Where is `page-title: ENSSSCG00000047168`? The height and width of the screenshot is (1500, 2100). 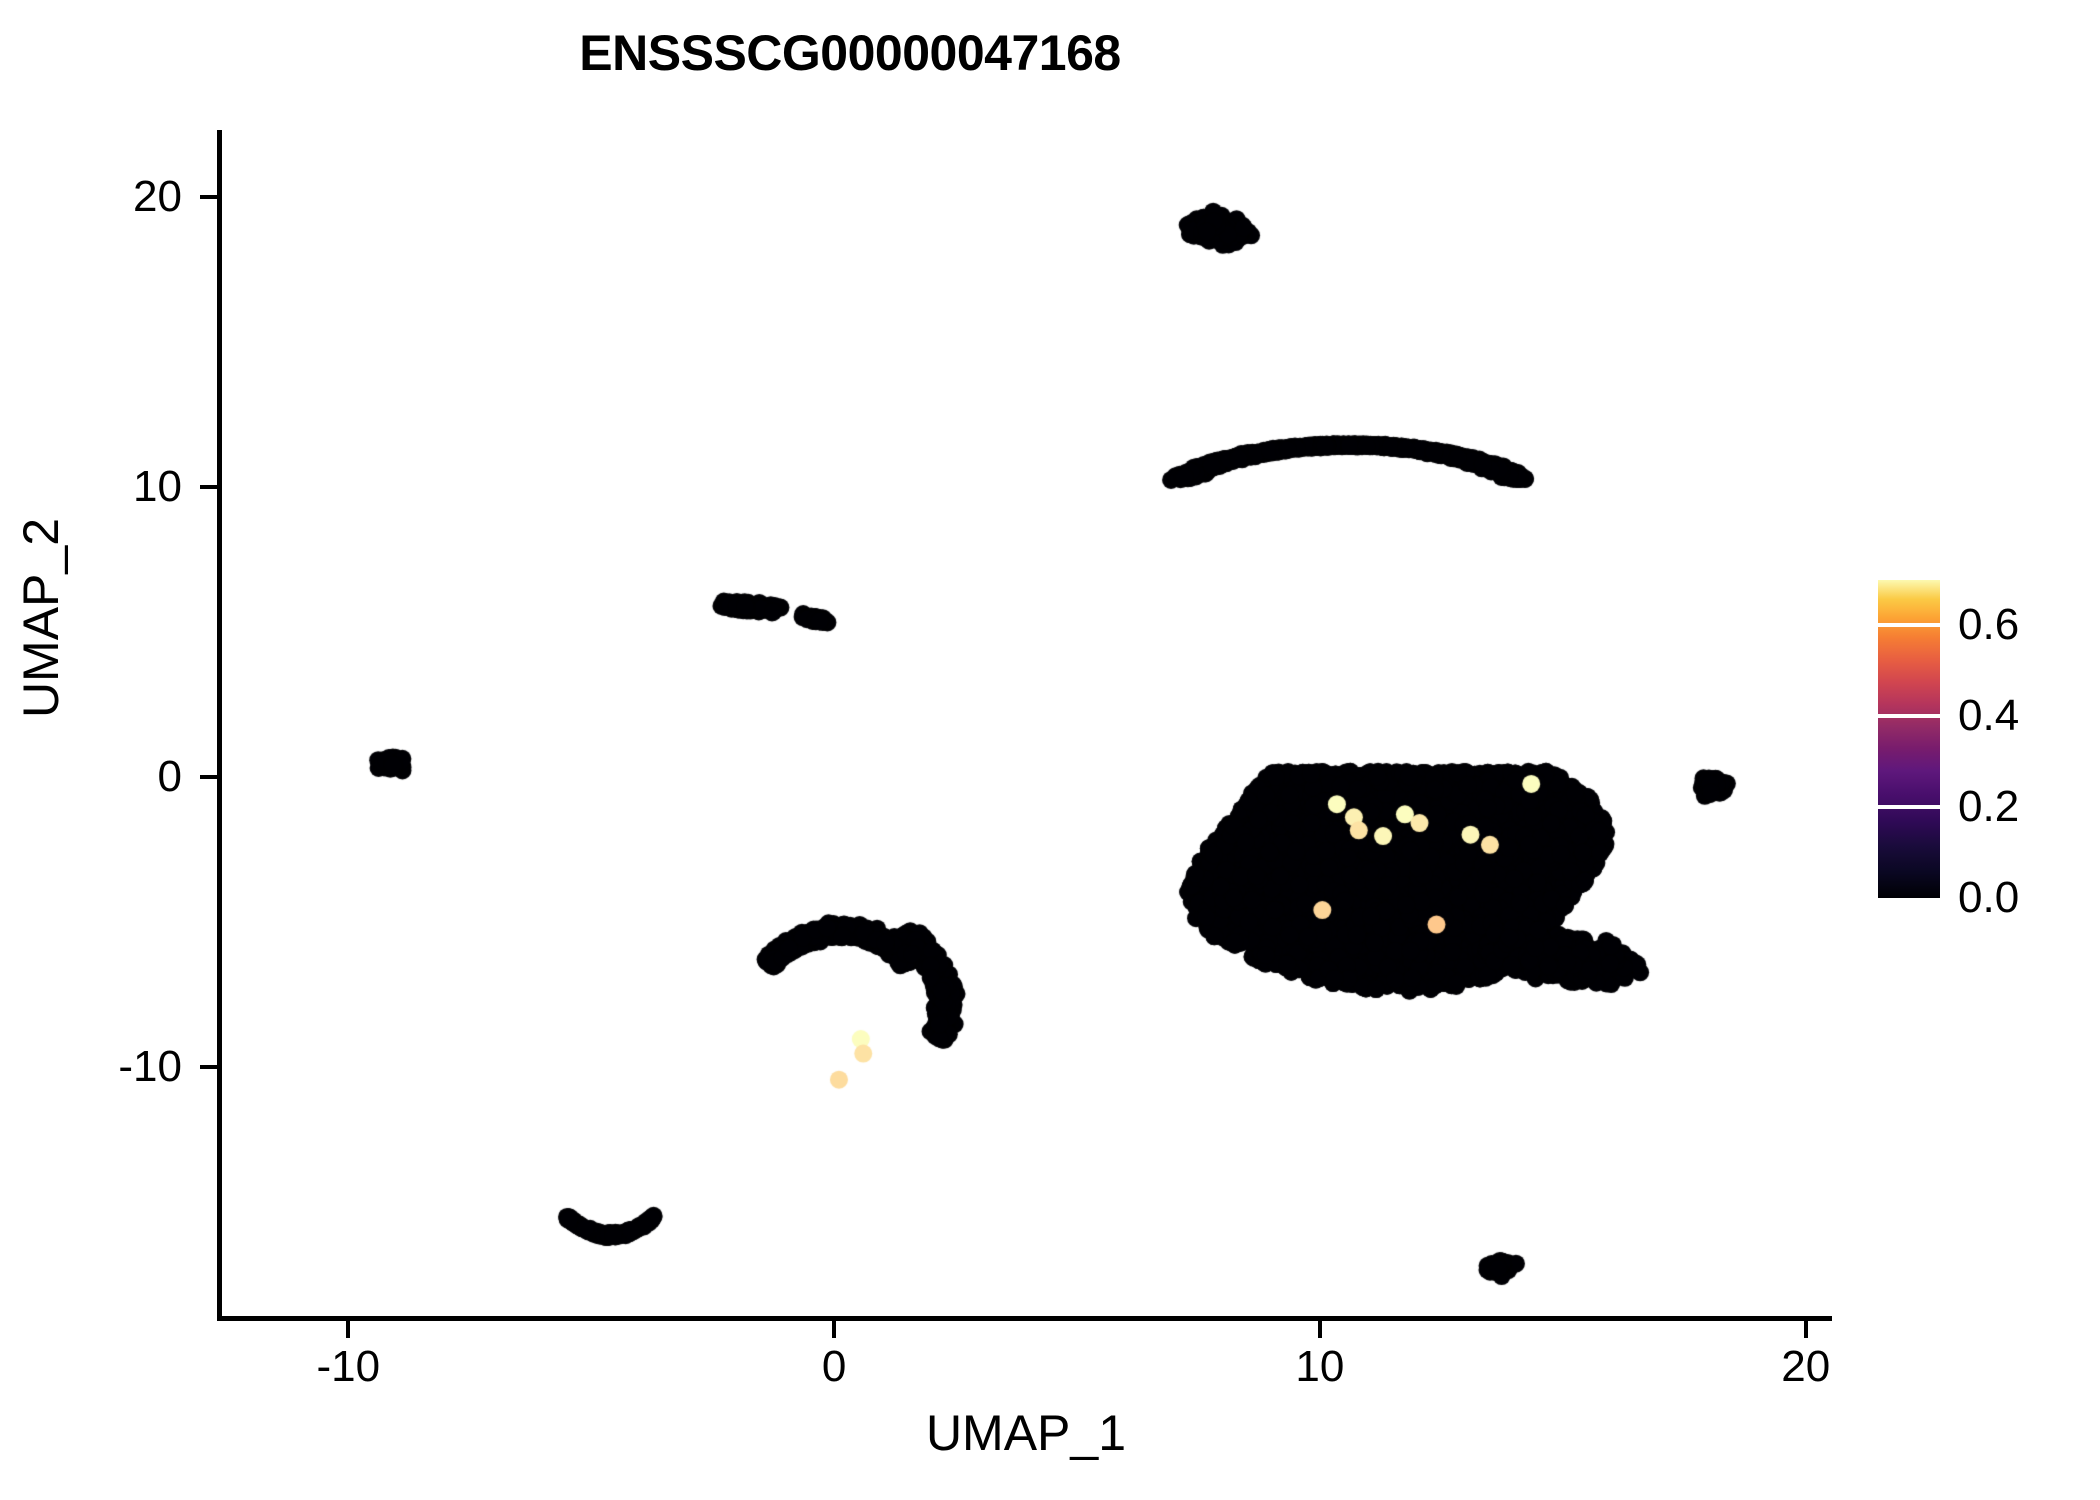
page-title: ENSSSCG00000047168 is located at coordinates (850, 53).